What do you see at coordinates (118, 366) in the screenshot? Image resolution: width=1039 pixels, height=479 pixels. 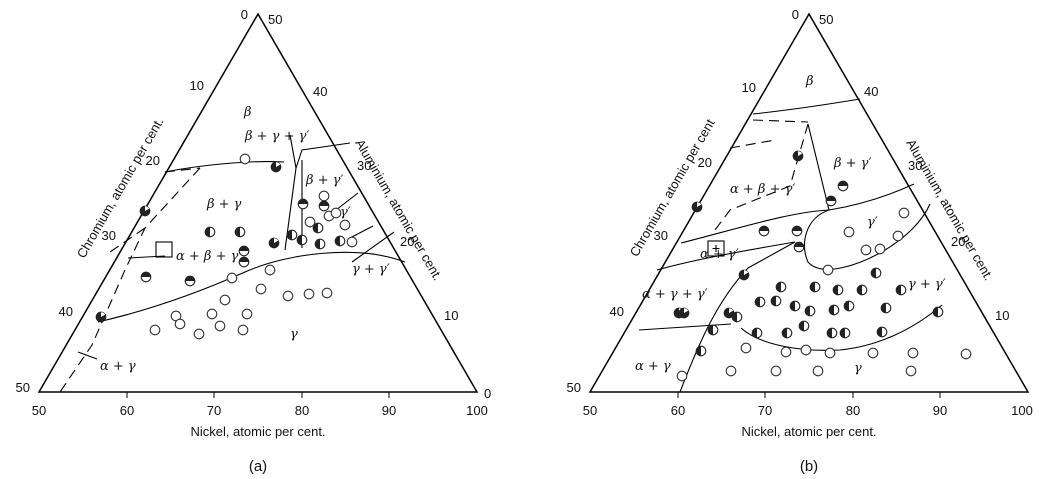 I see `phase-label-alpha-gamma: α + γ` at bounding box center [118, 366].